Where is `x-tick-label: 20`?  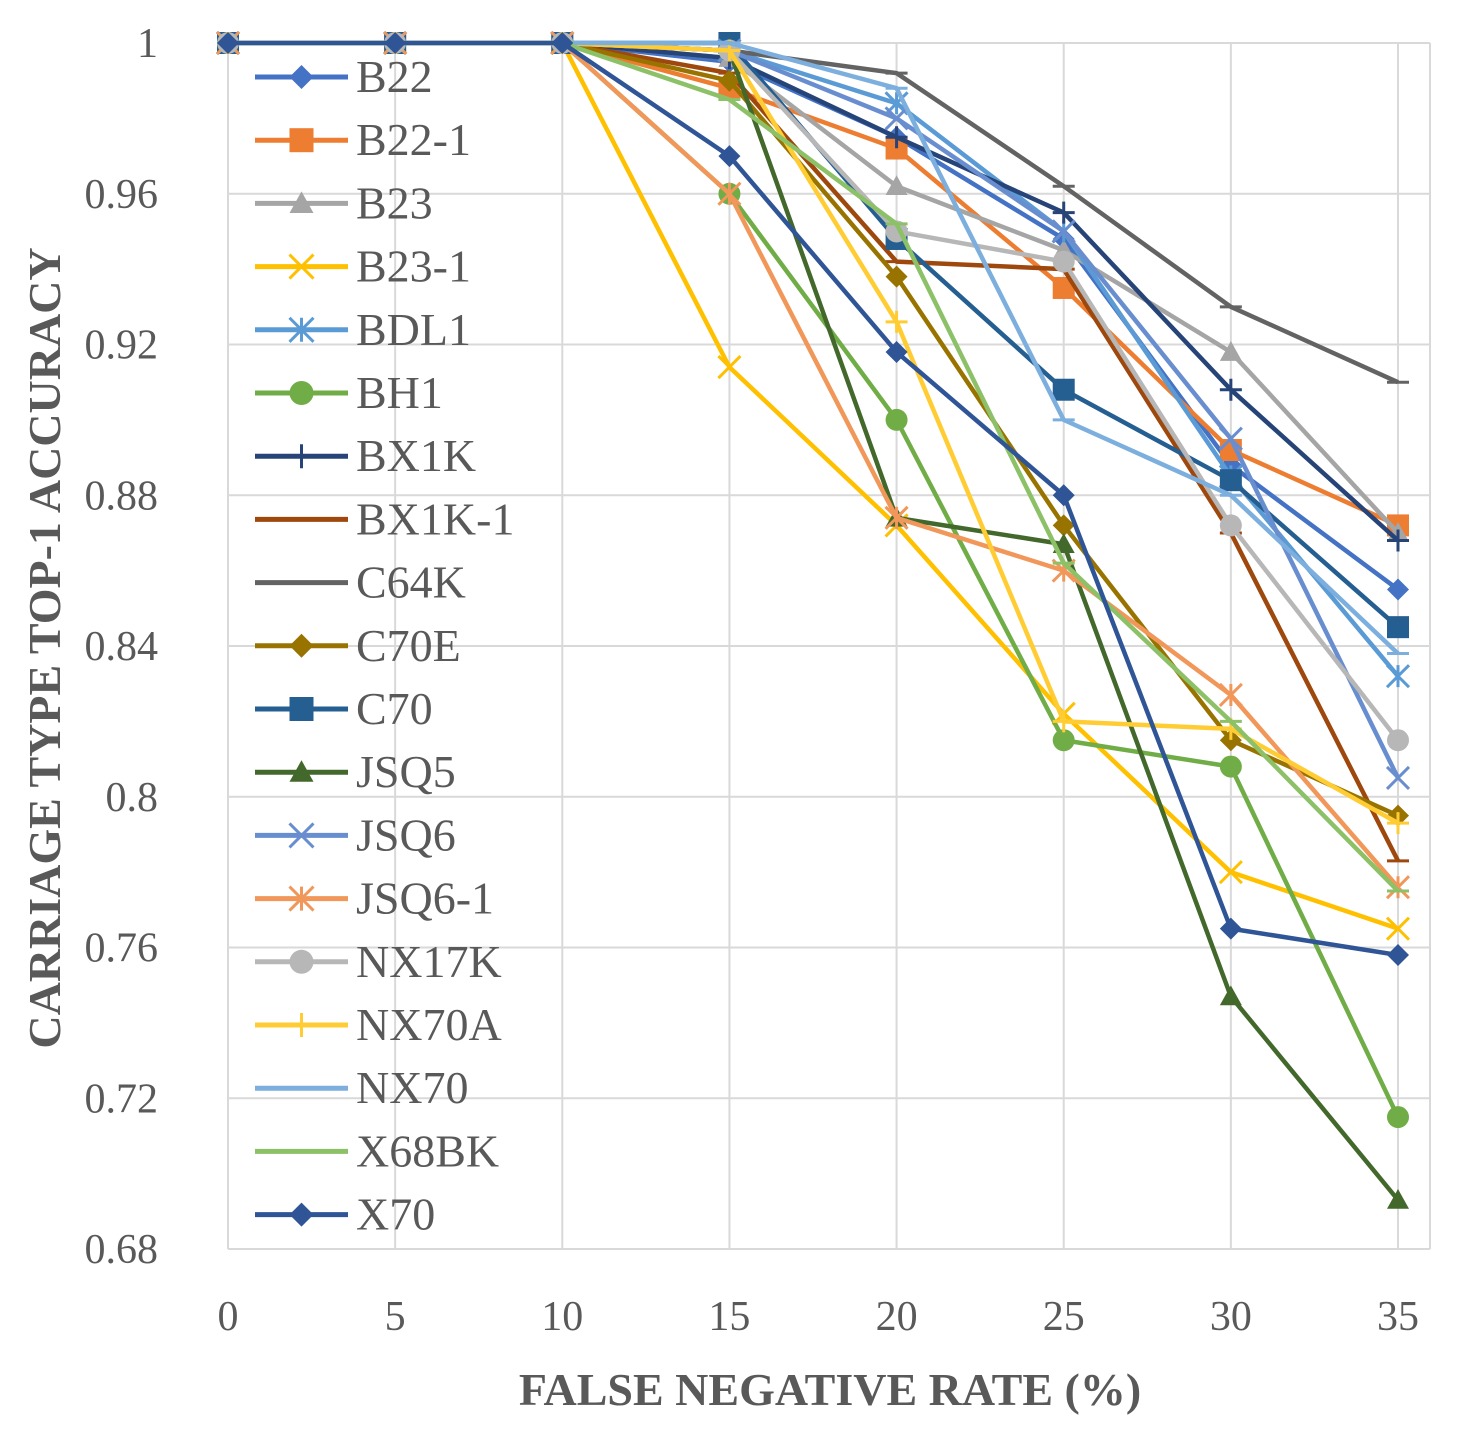
x-tick-label: 20 is located at coordinates (897, 1317).